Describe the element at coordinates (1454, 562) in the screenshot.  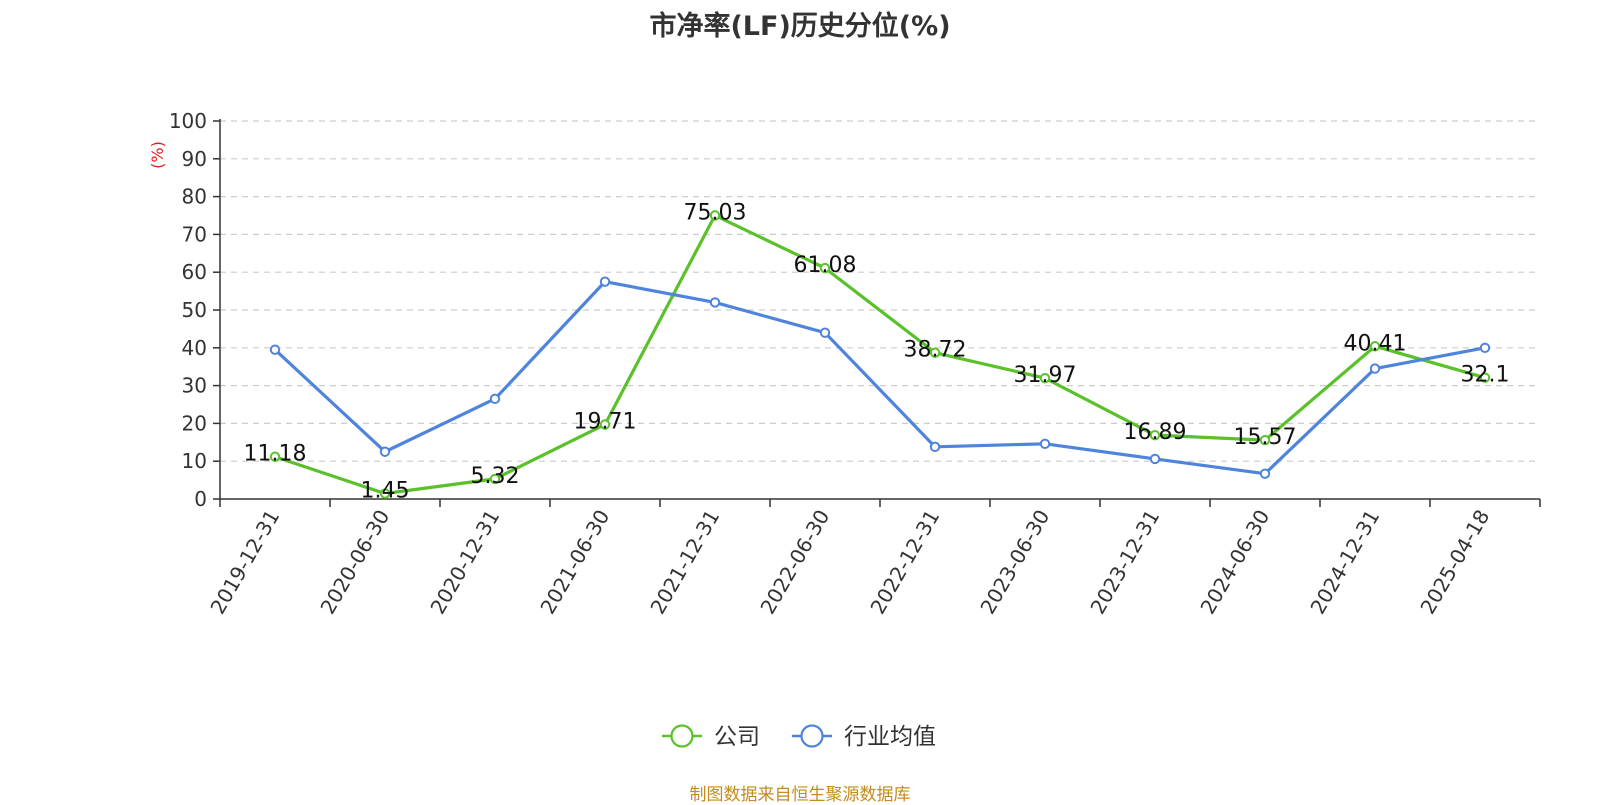
I see `x-tick-label: 2025-04-18` at that location.